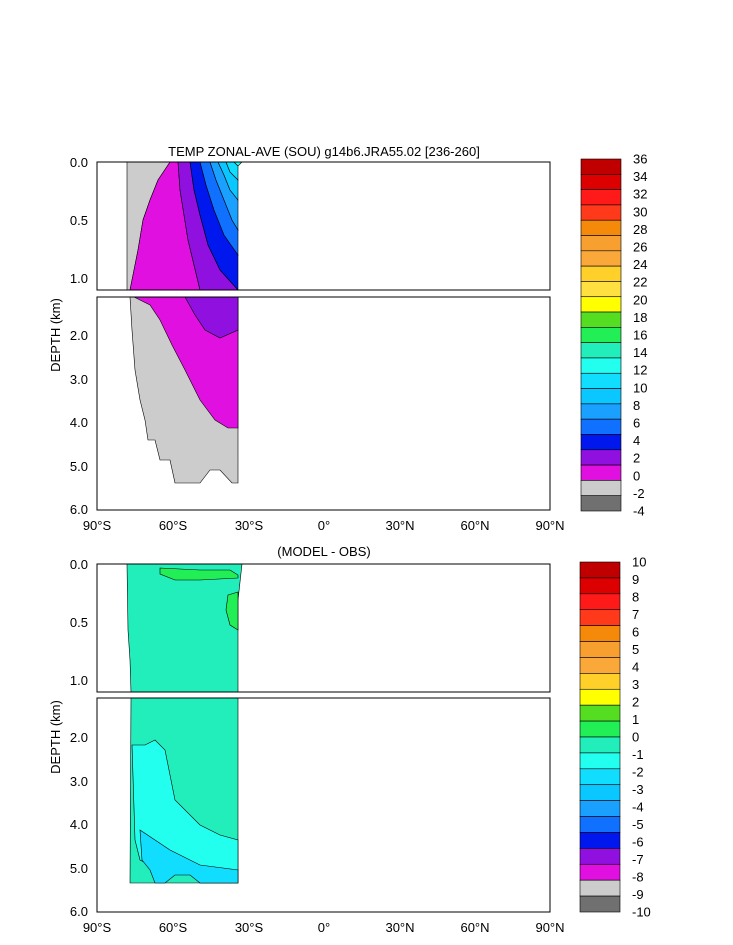 This screenshot has height=945, width=733. I want to click on panel1-ytick-6.0: 6.0, so click(79, 509).